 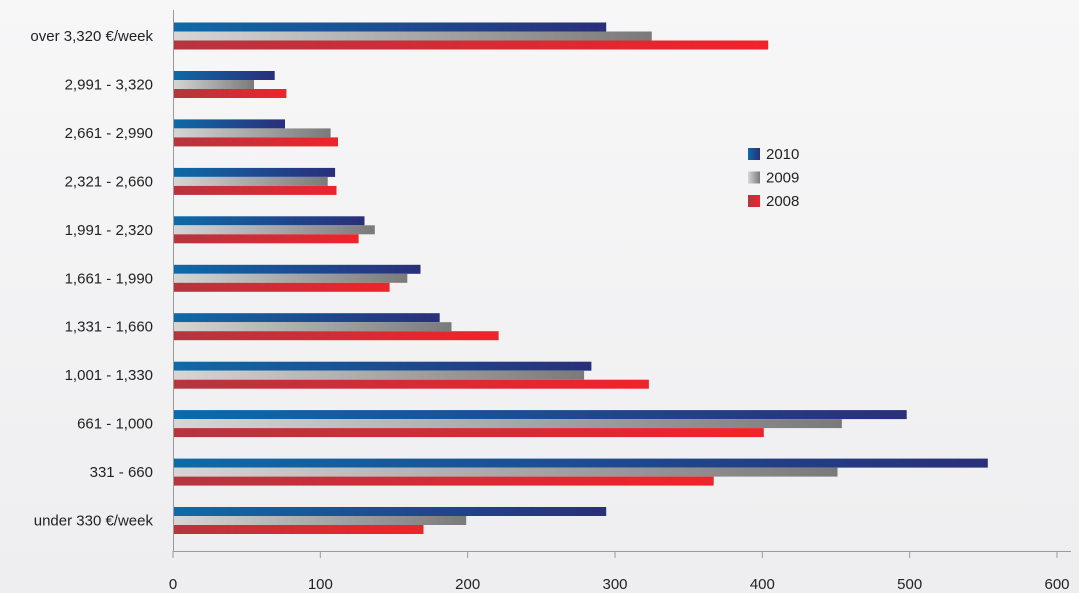 What do you see at coordinates (782, 201) in the screenshot?
I see `legend-label-2008: 2008` at bounding box center [782, 201].